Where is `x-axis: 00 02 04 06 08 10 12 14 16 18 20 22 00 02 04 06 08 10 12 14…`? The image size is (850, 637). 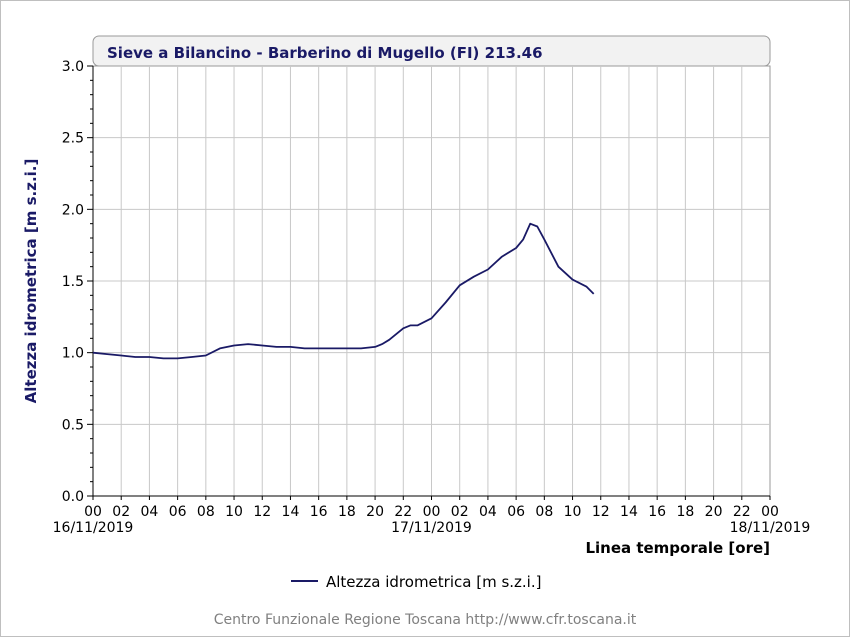 x-axis: 00 02 04 06 08 10 12 14 16 18 20 22 00 02 04 06 08 10 12 14… is located at coordinates (432, 515).